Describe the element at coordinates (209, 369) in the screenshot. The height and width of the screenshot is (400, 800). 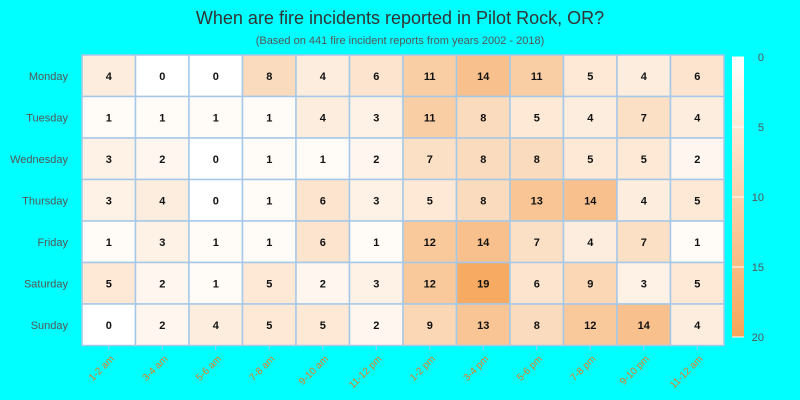
I see `x-tick-label: 5-6 am` at that location.